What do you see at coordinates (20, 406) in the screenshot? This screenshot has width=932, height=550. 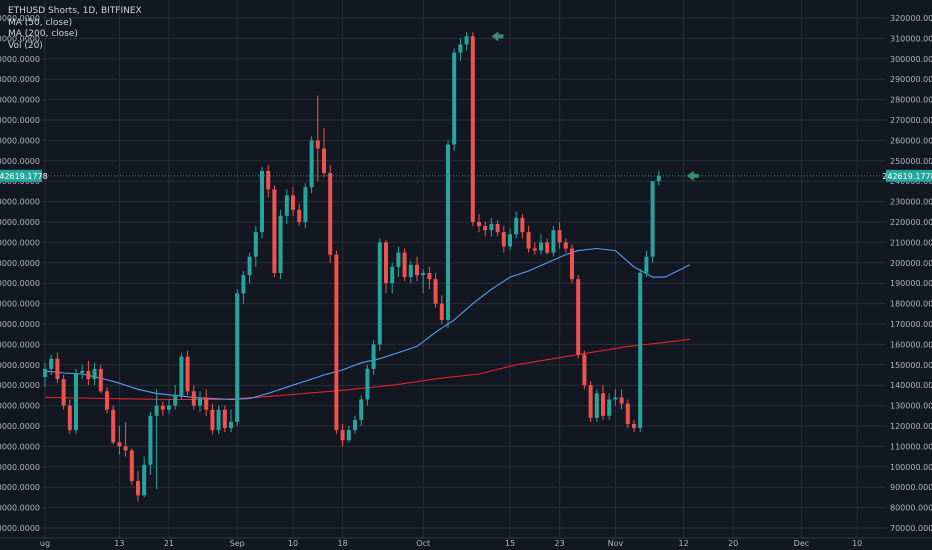 I see `y-tick-label-left: 130000.0000` at bounding box center [20, 406].